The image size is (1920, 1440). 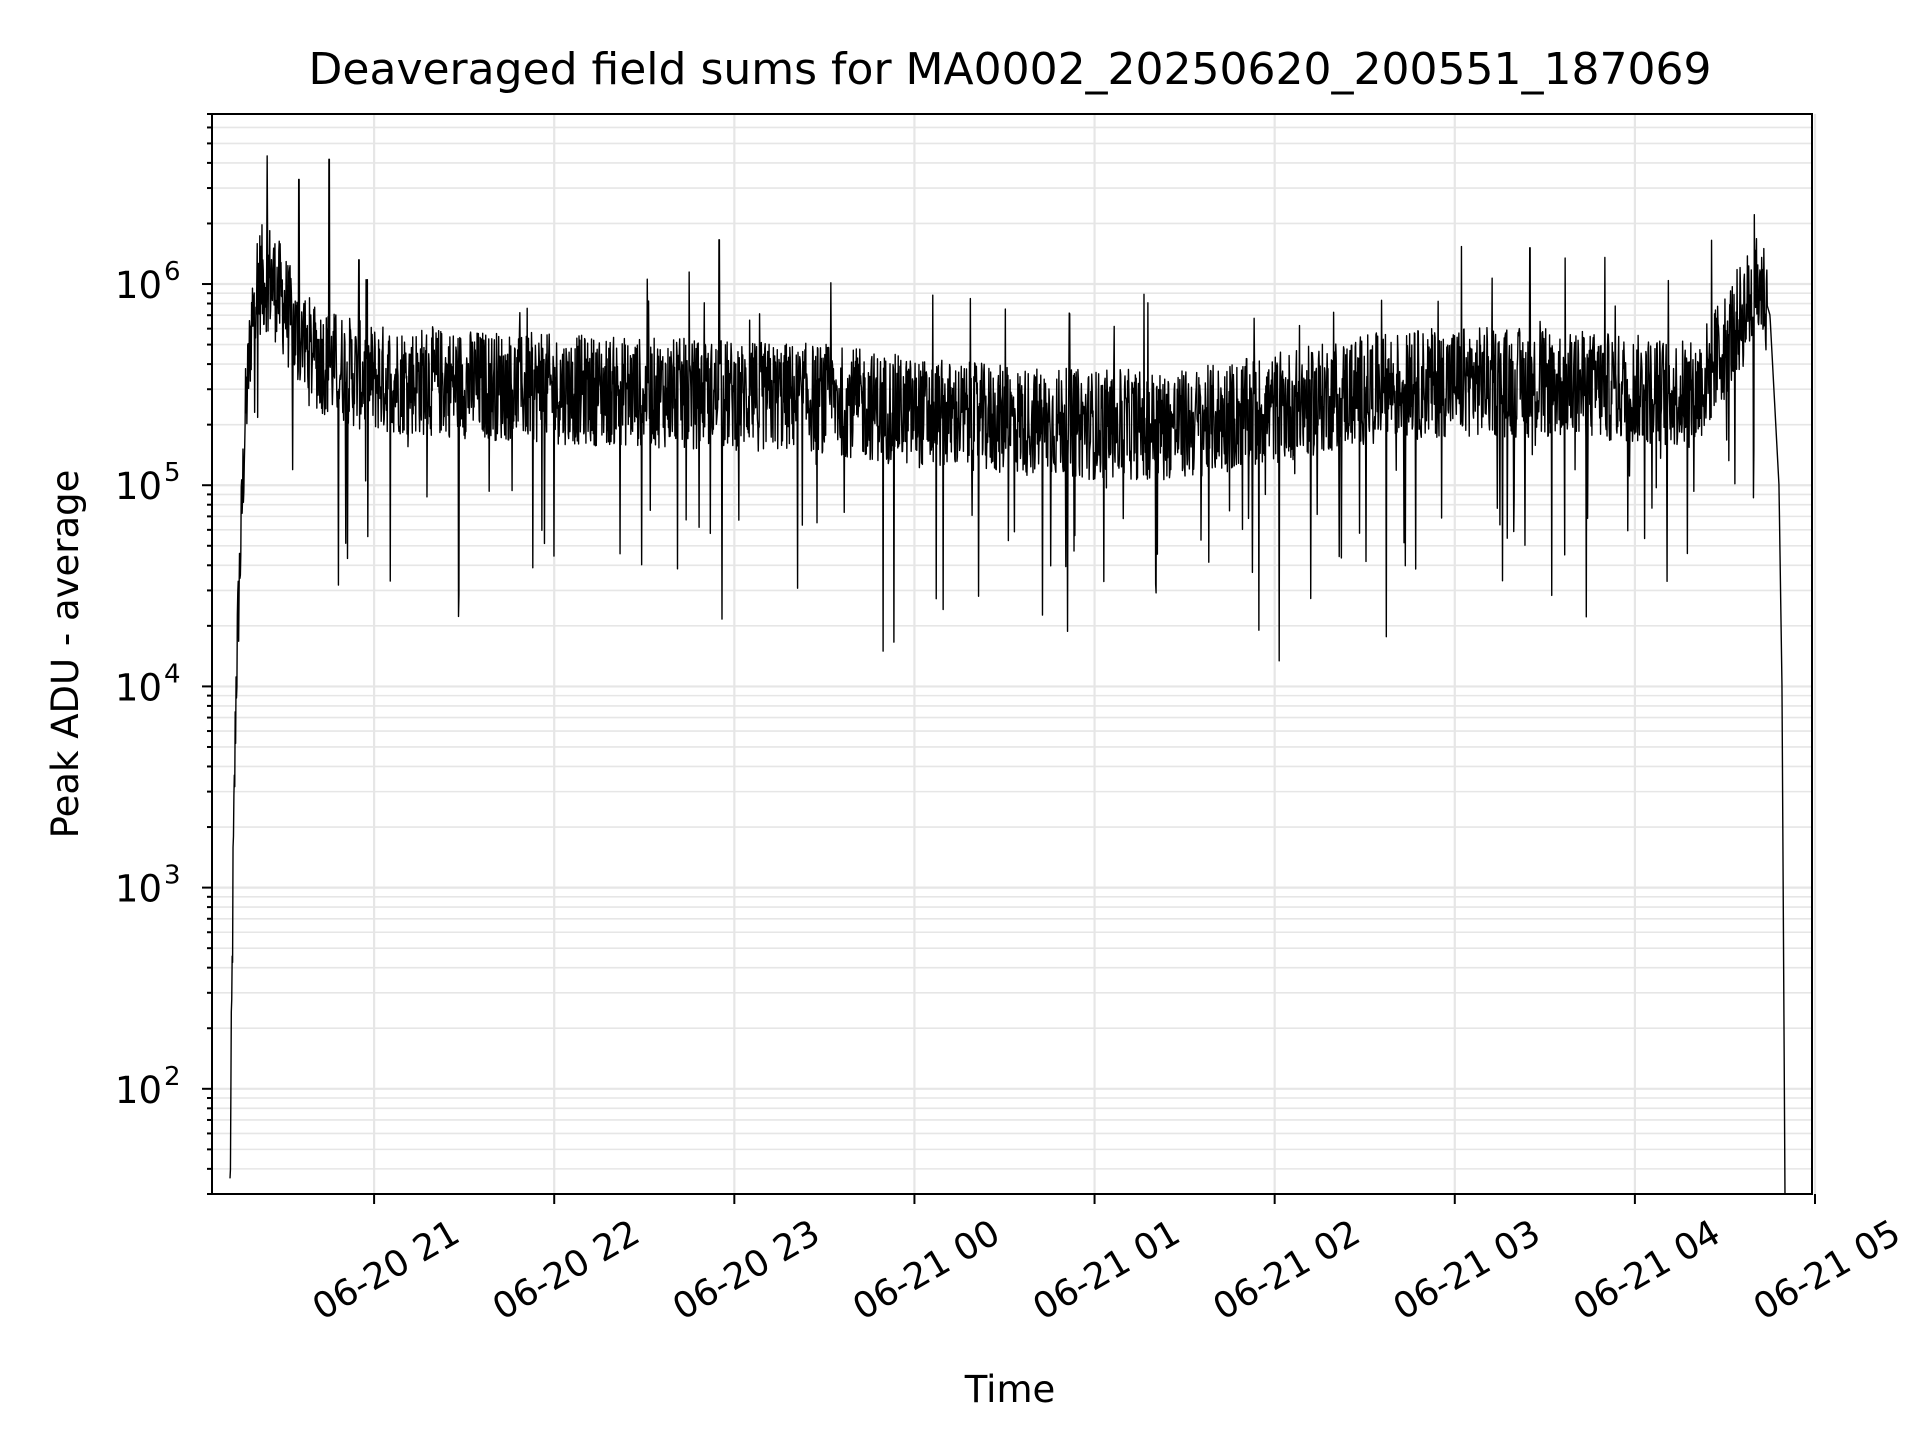 I want to click on y-tick-label: 10 6, so click(x=148, y=282).